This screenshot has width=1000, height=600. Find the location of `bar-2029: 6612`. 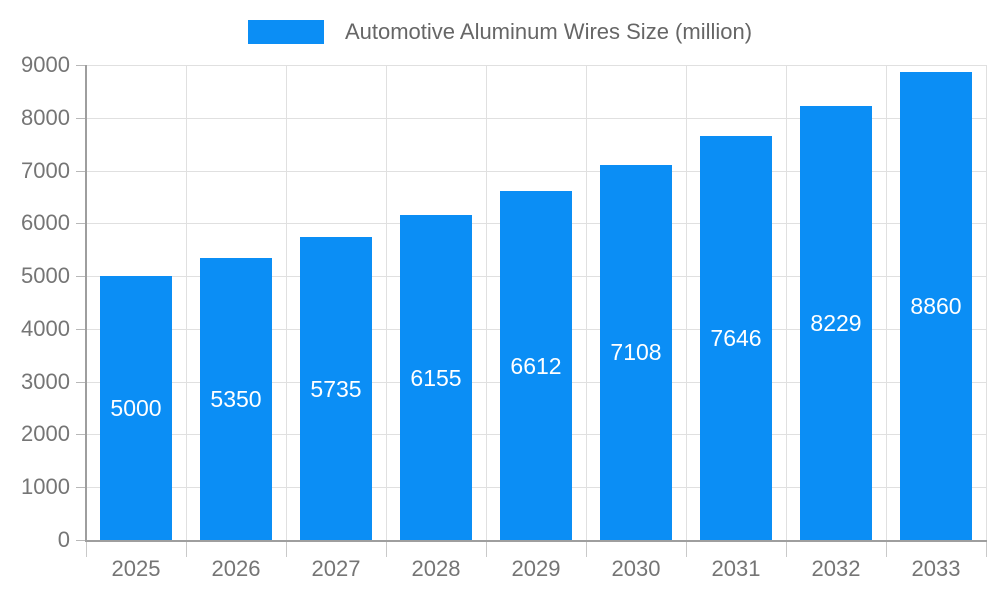

bar-2029: 6612 is located at coordinates (536, 365).